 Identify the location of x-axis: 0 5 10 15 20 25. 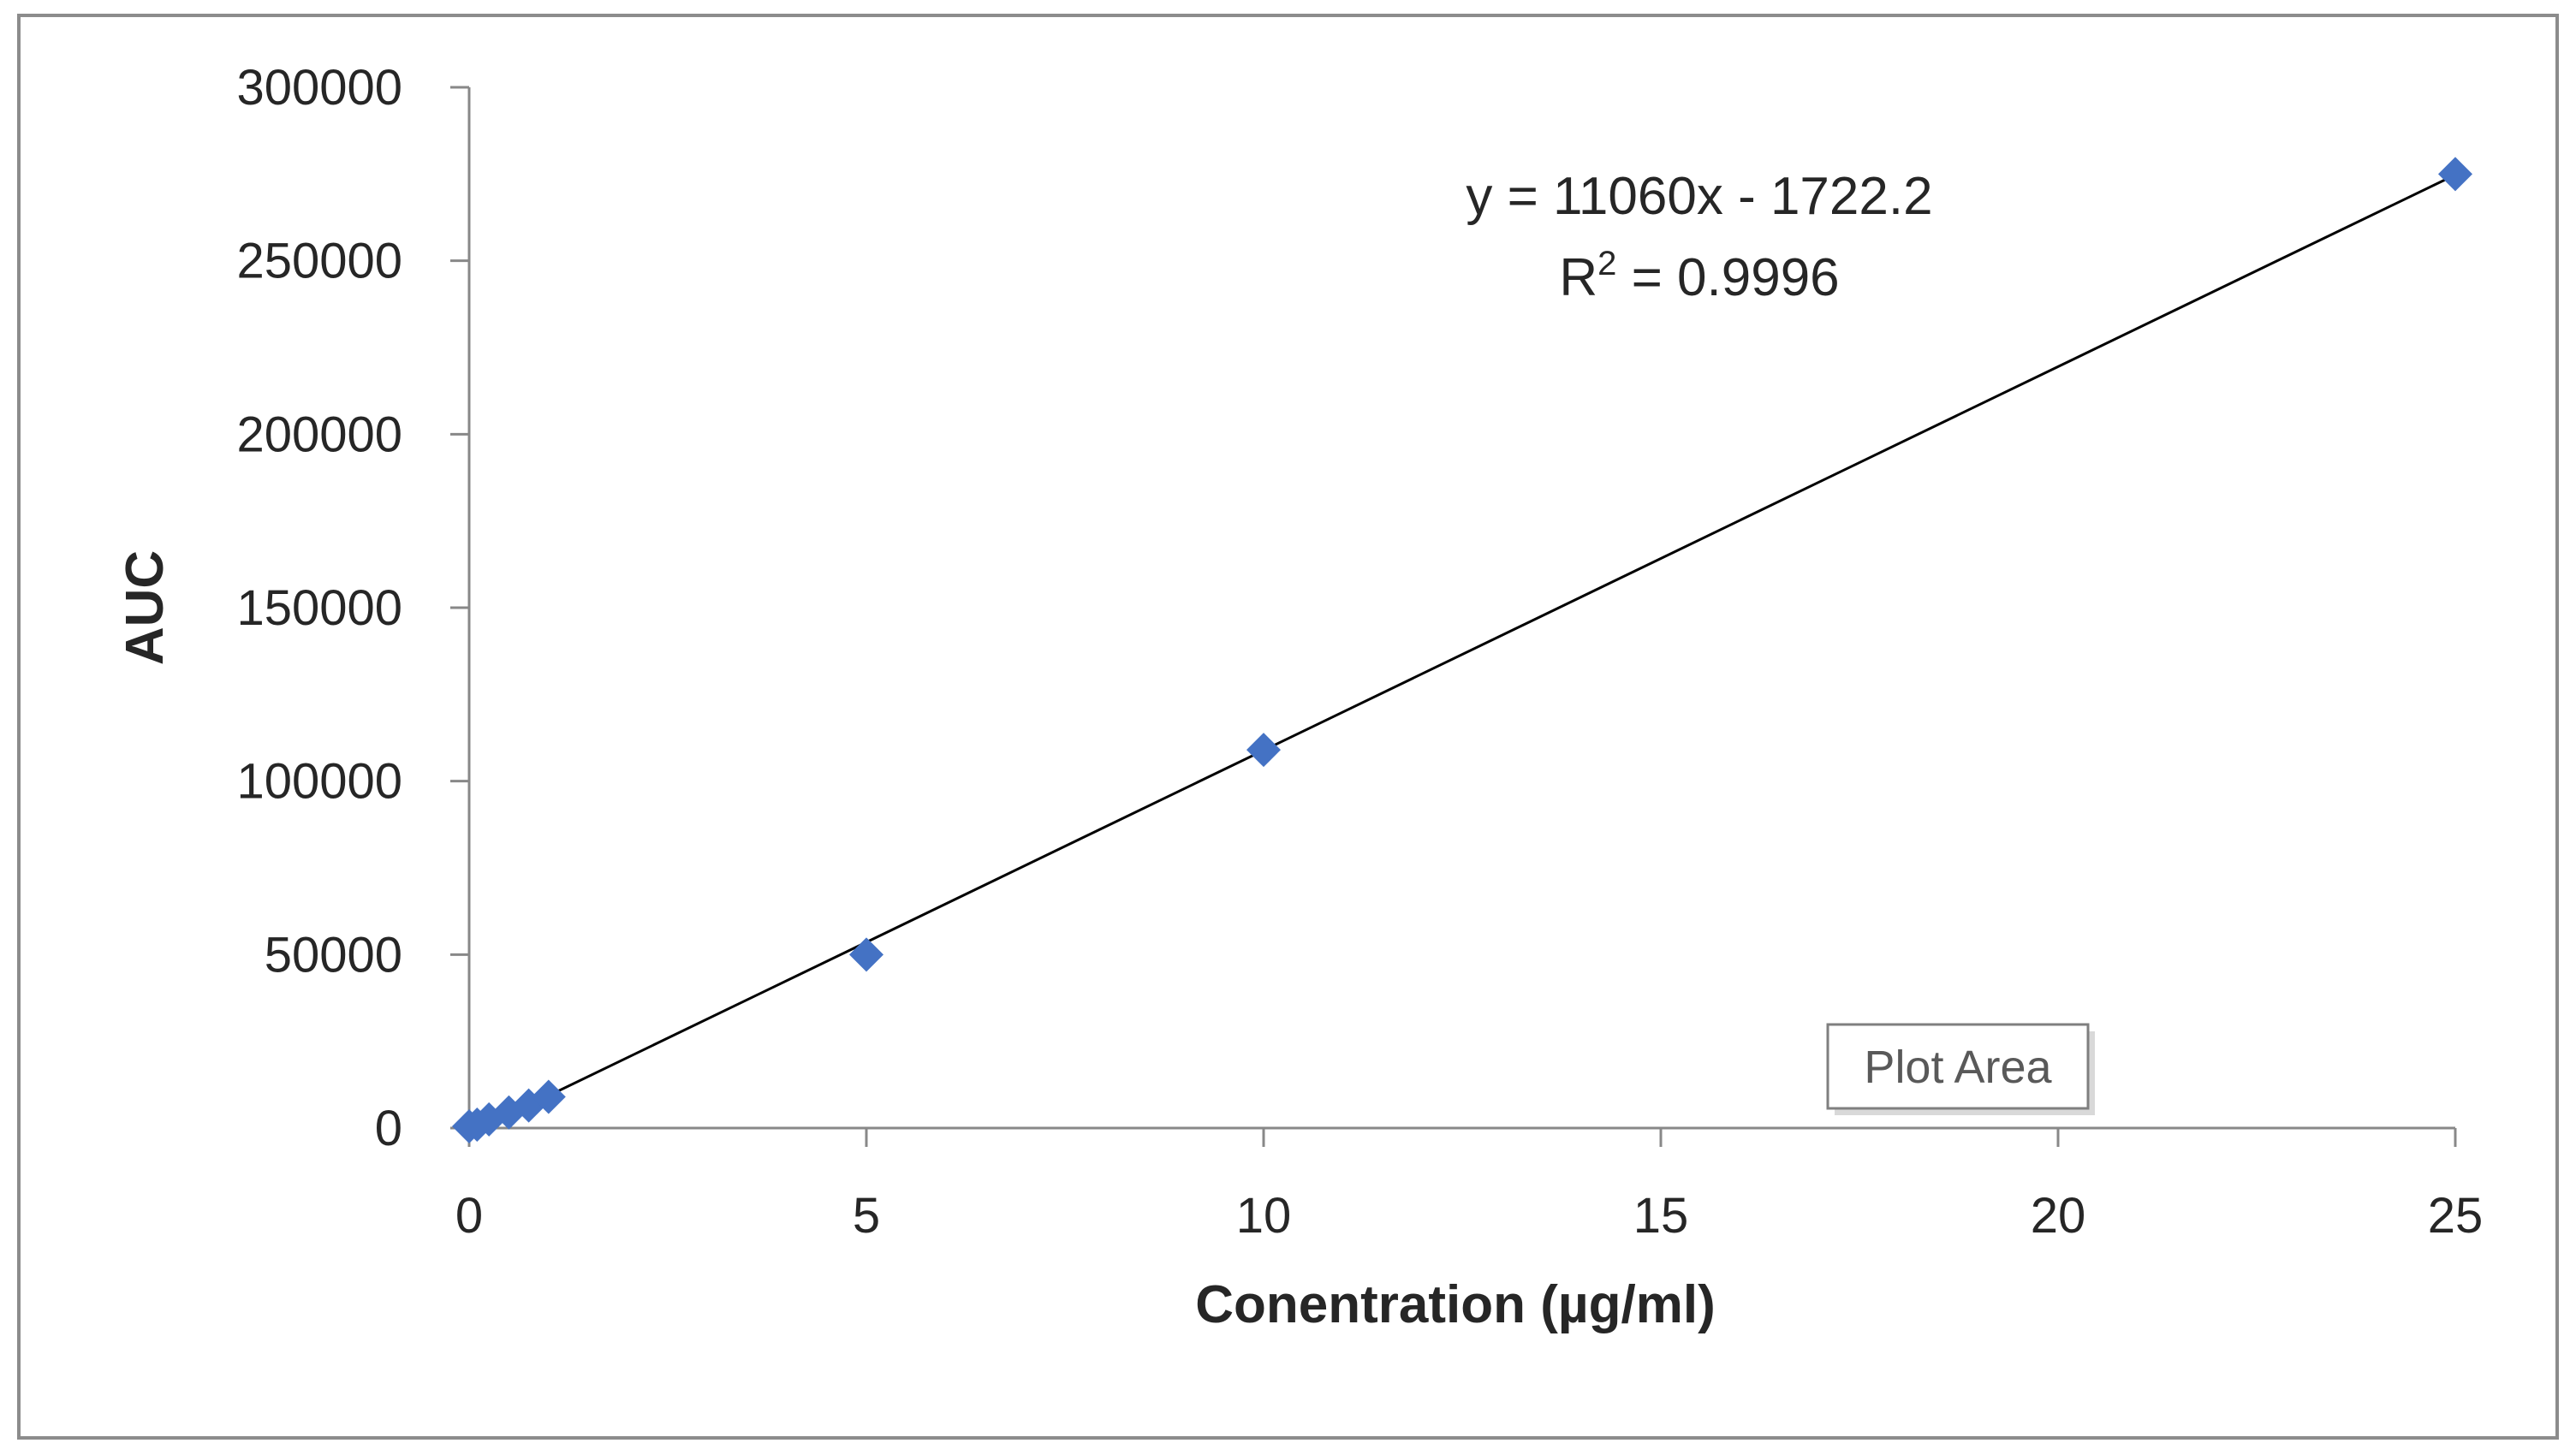
(1470, 1185).